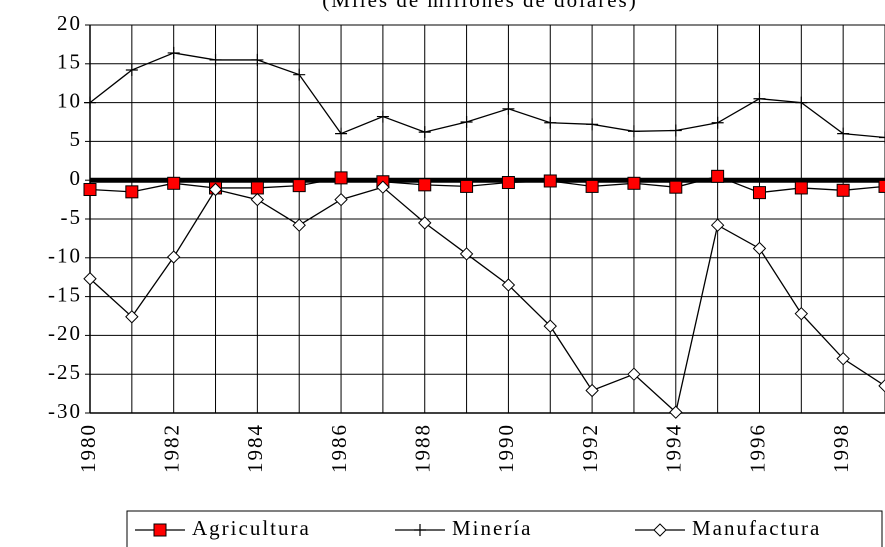 The image size is (885, 547). Describe the element at coordinates (492, 528) in the screenshot. I see `legend-label: Minería` at that location.